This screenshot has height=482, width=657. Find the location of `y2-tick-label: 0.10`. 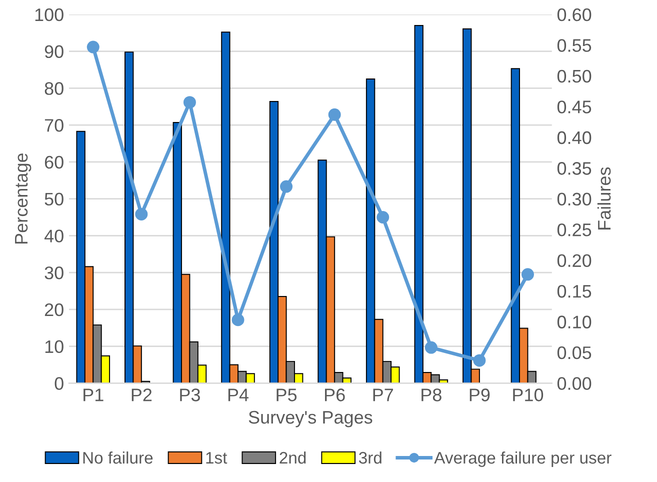

y2-tick-label: 0.10 is located at coordinates (574, 322).